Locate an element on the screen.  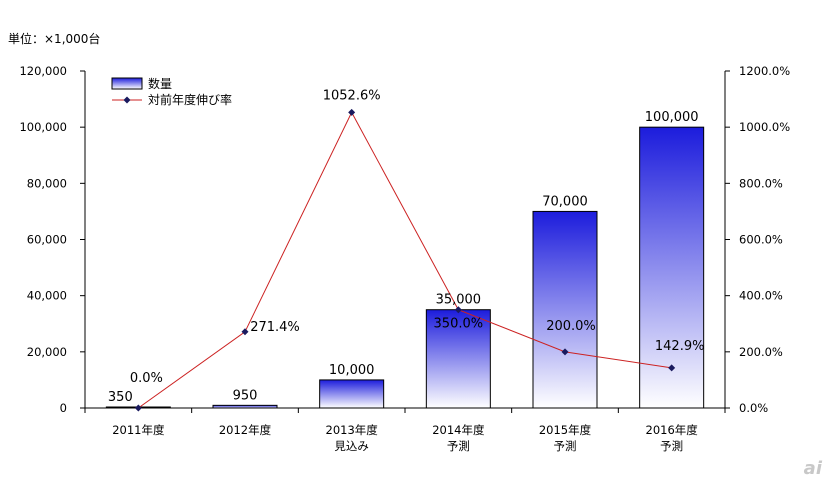
y-right-tick-label: 1000.0% is located at coordinates (764, 127).